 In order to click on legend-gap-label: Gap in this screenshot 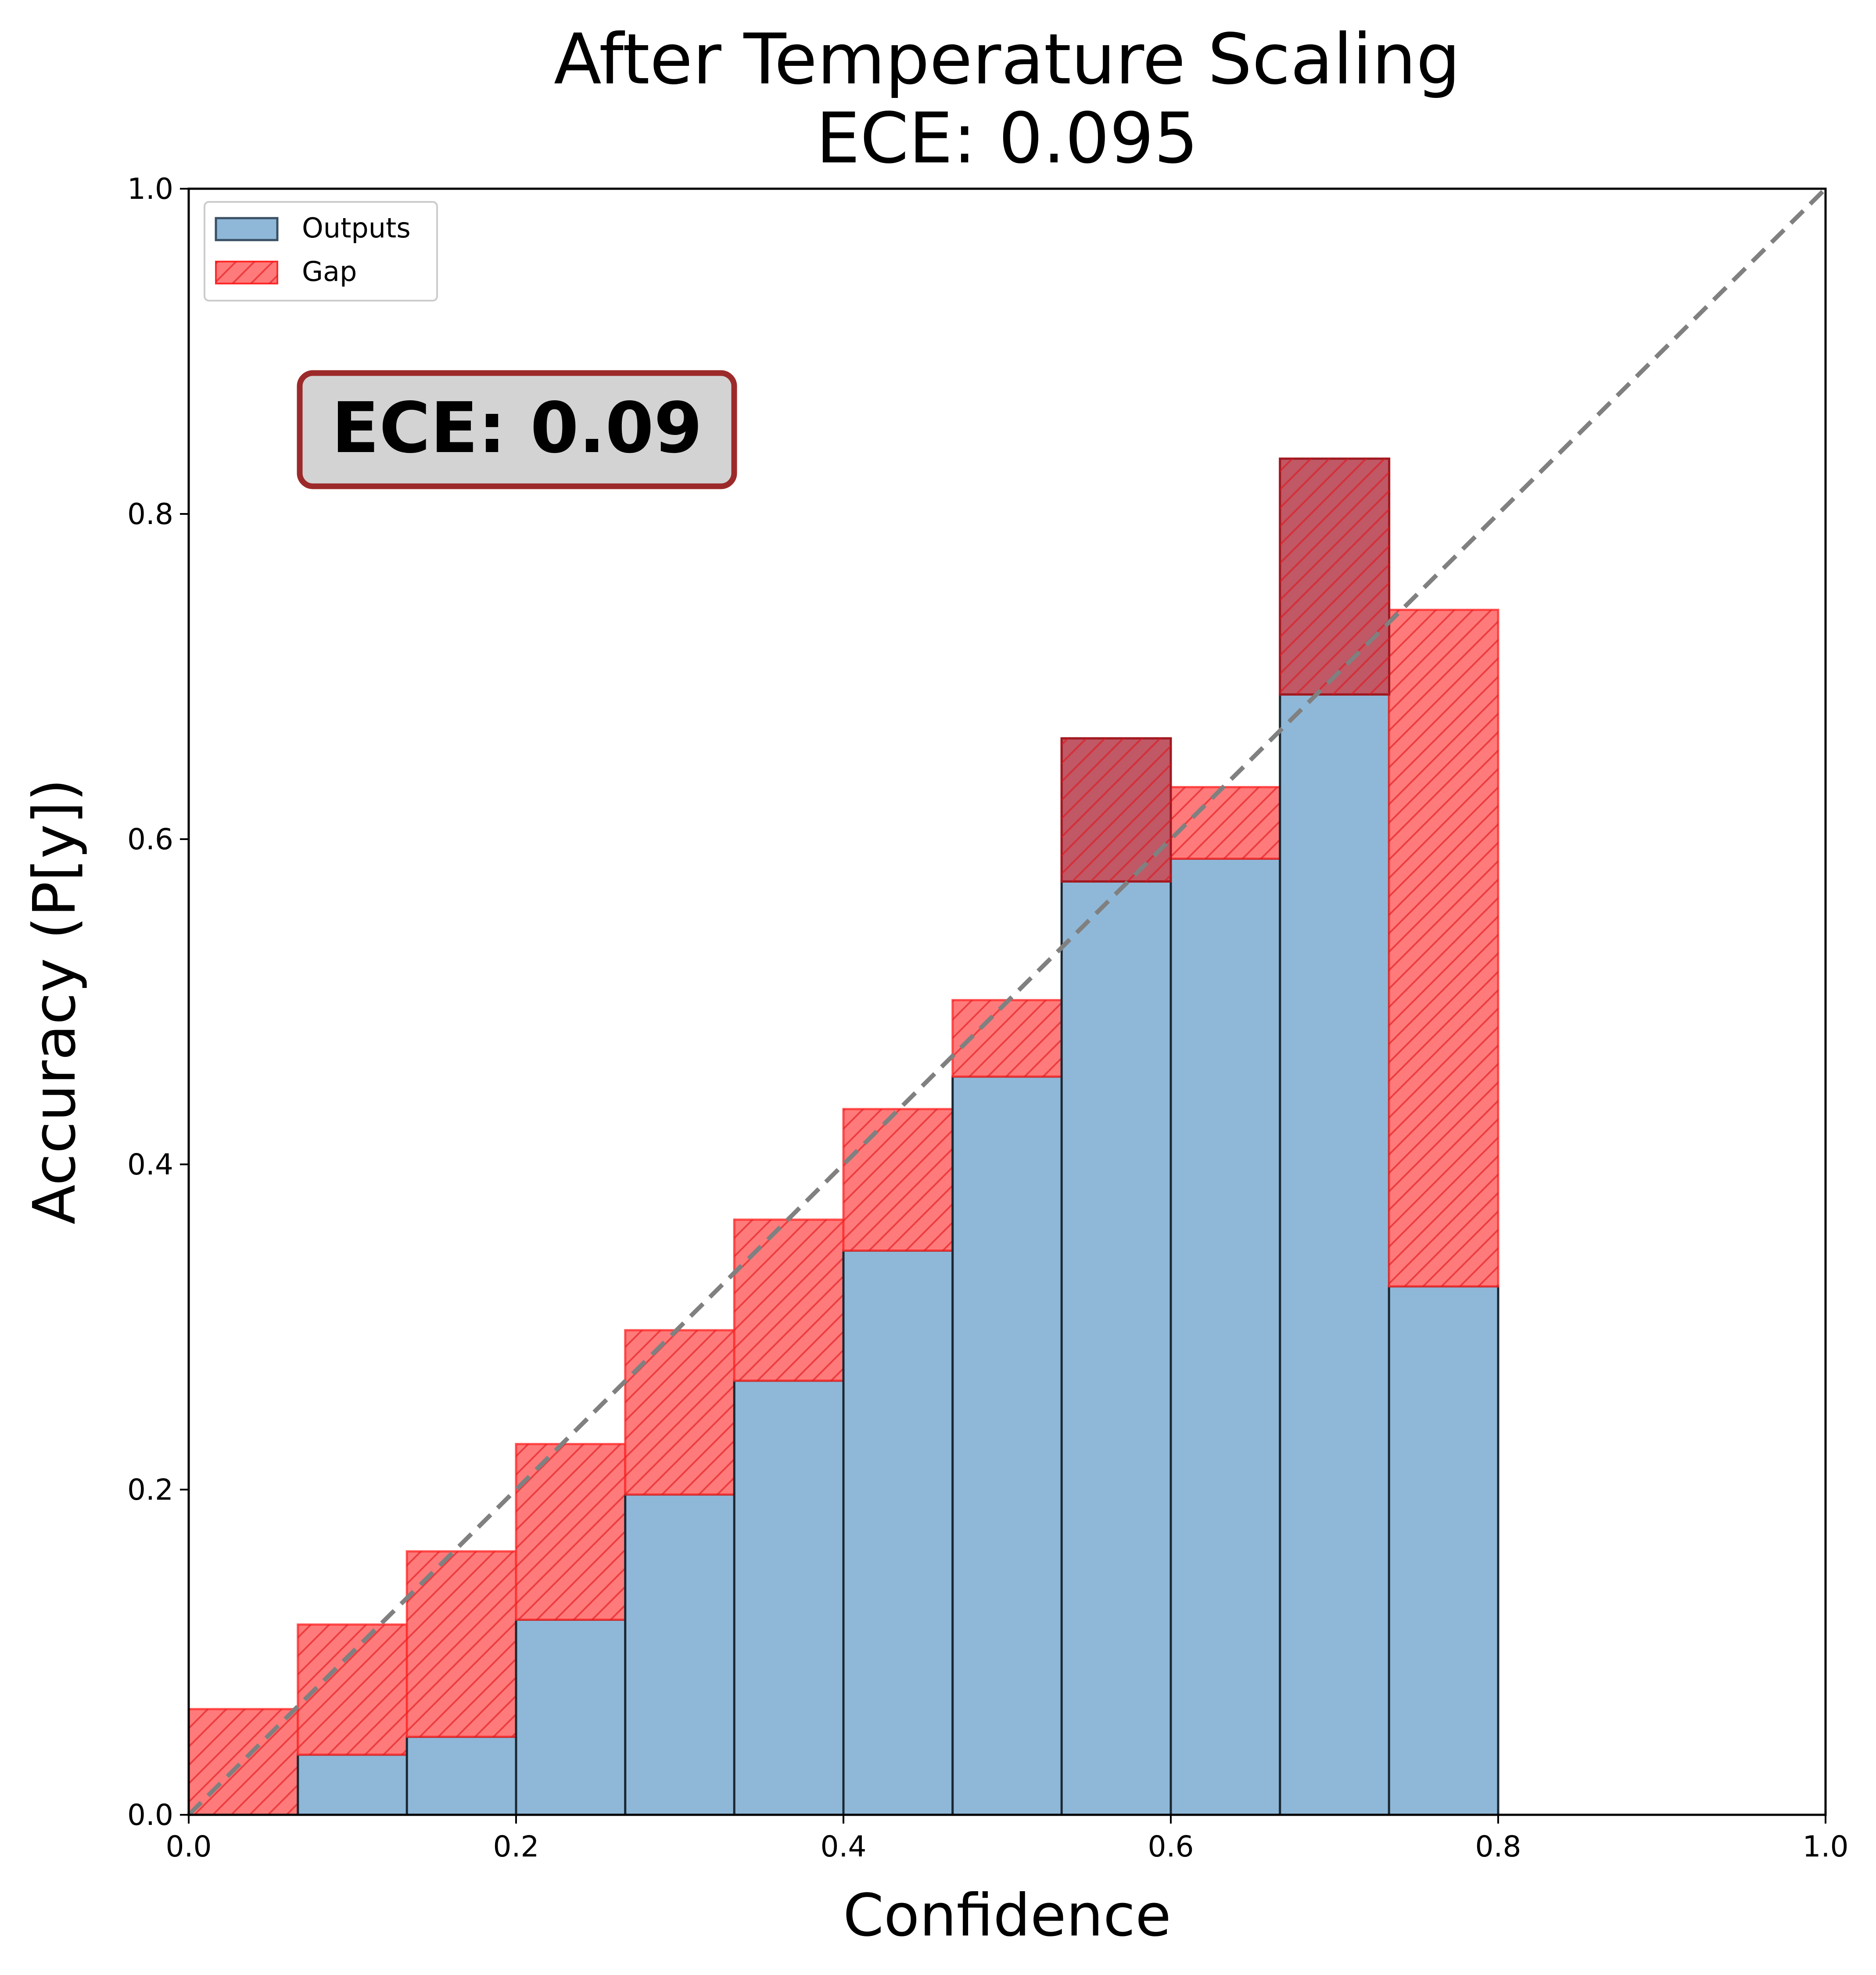, I will do `click(329, 271)`.